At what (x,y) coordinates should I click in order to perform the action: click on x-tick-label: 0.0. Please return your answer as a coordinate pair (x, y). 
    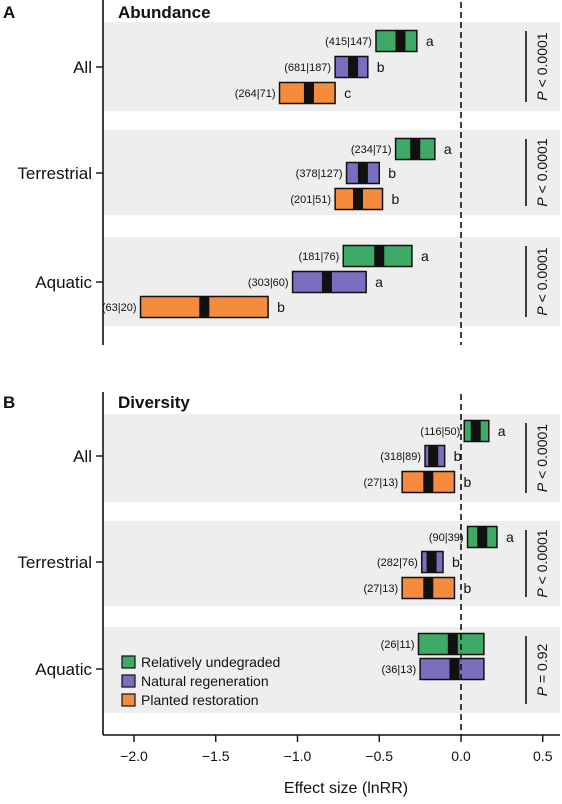
    Looking at the image, I should click on (461, 756).